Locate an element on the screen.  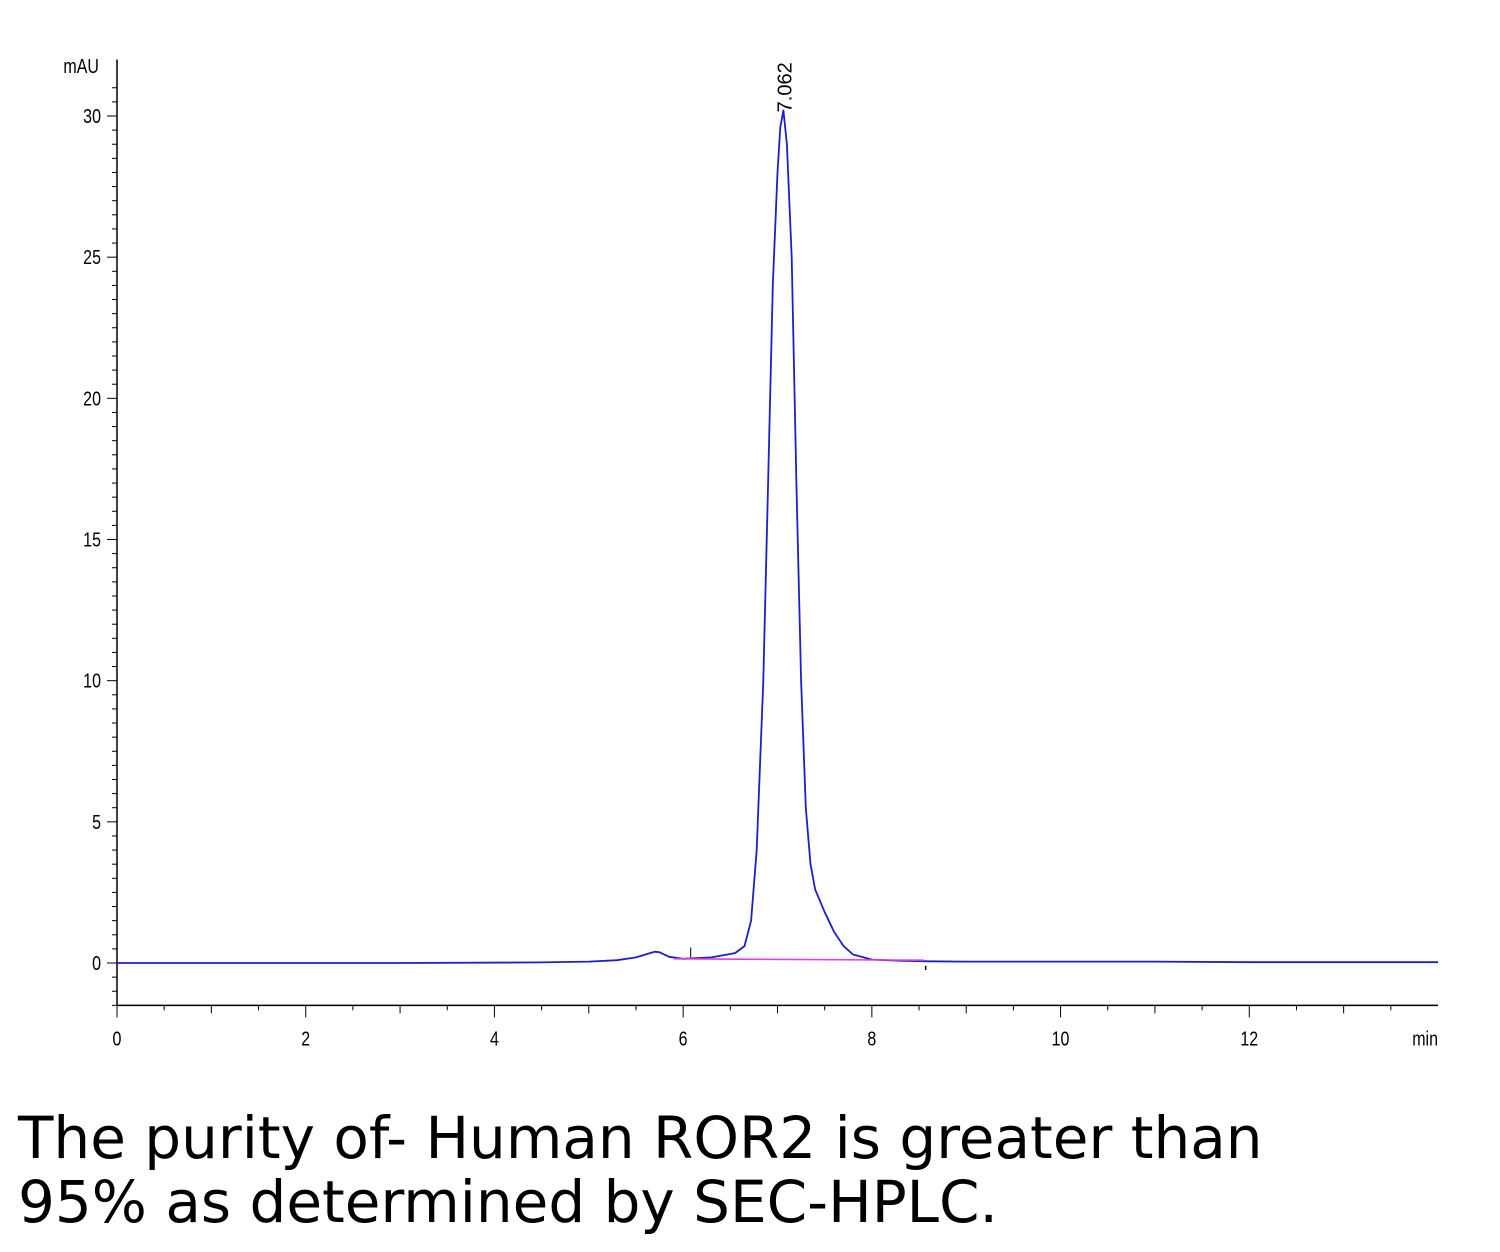
x-tick-label: 8 is located at coordinates (871, 1039).